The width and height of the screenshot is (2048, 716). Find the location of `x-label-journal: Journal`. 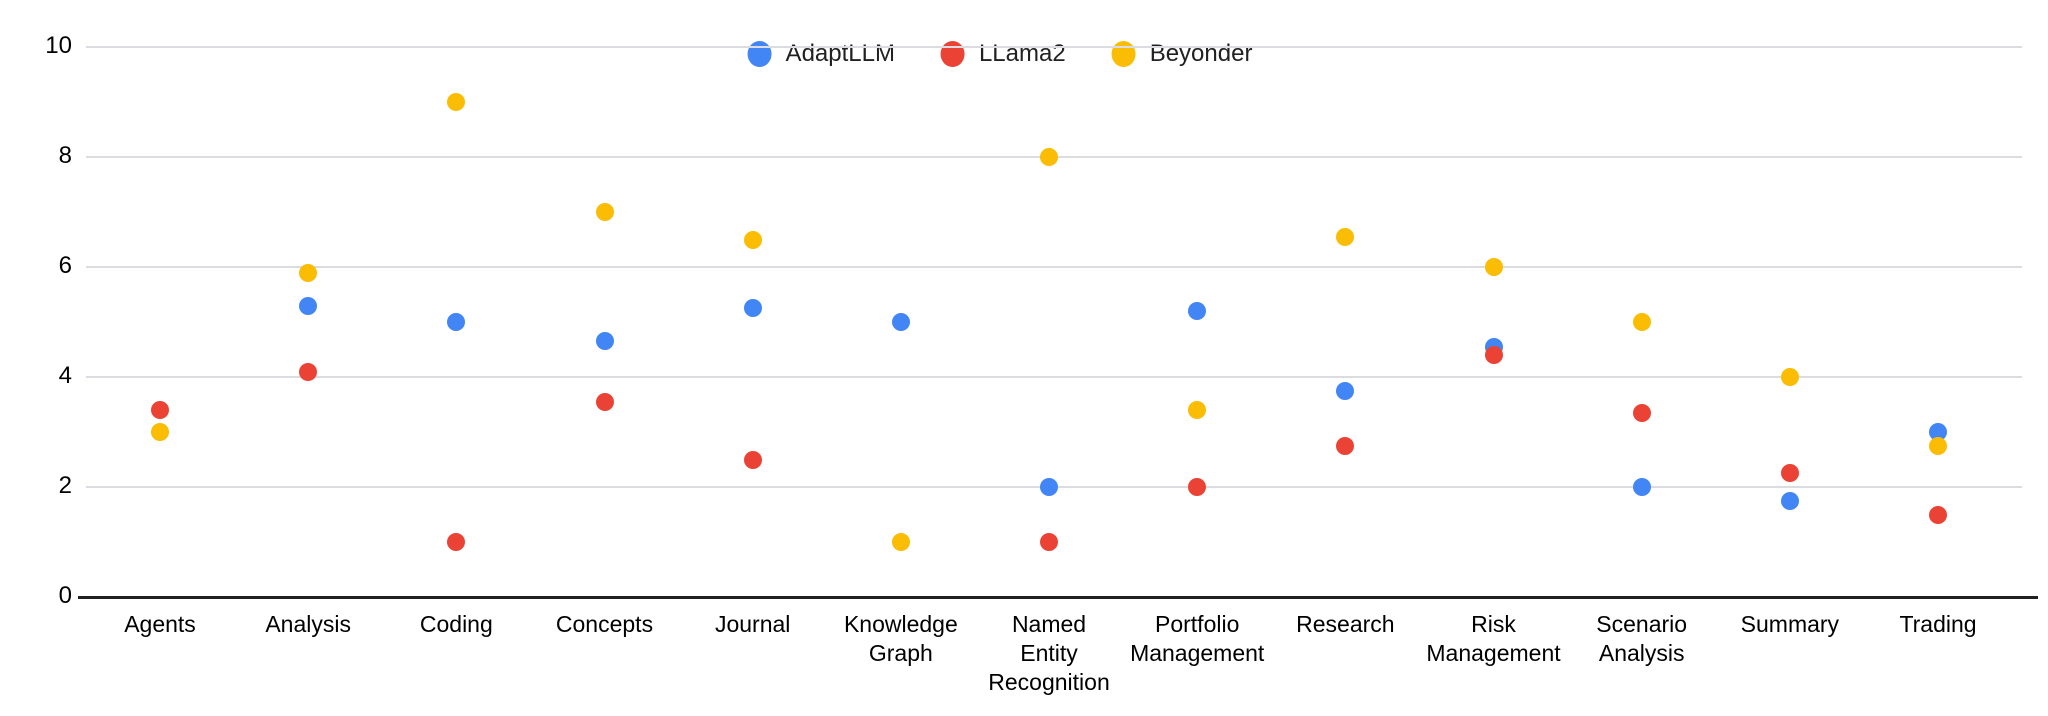

x-label-journal: Journal is located at coordinates (752, 624).